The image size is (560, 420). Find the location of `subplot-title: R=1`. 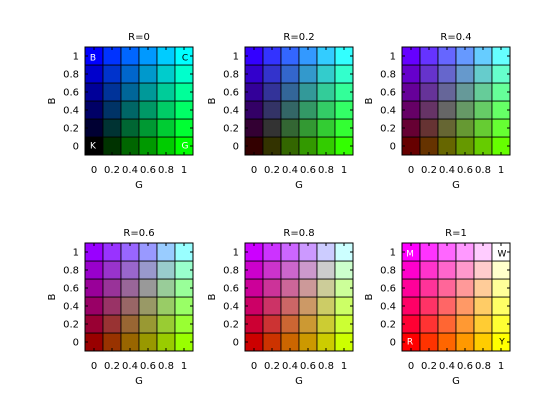

subplot-title: R=1 is located at coordinates (456, 233).